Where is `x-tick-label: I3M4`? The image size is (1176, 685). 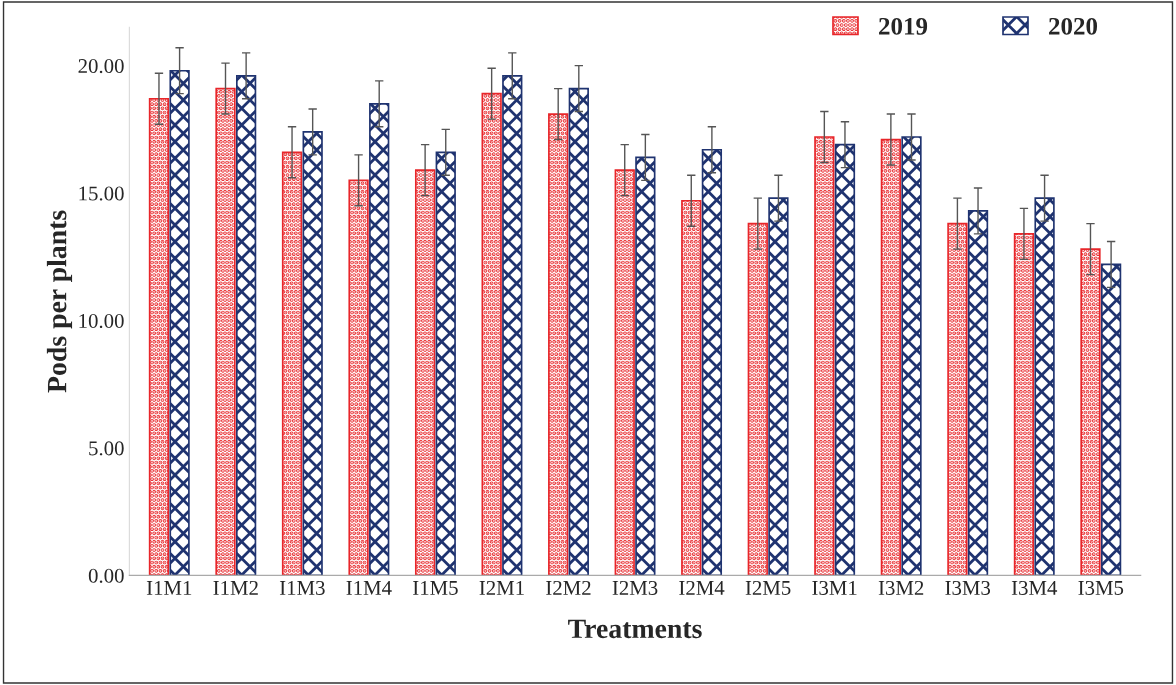
x-tick-label: I3M4 is located at coordinates (1034, 587).